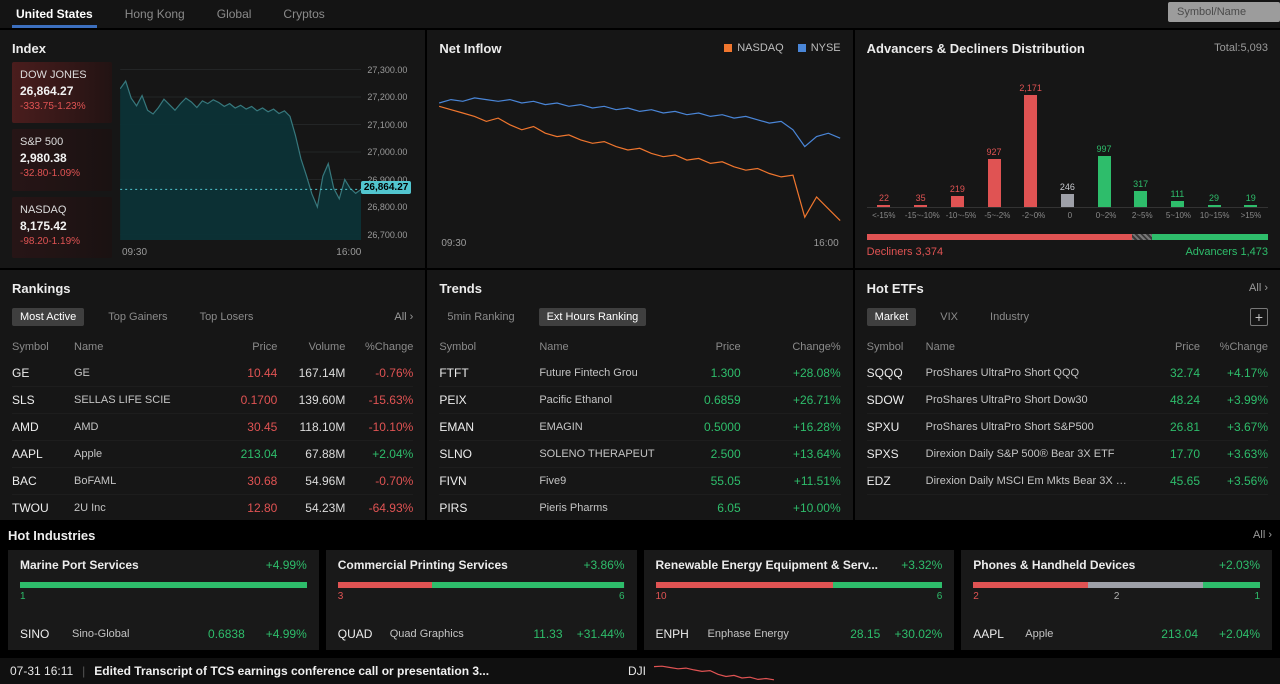  I want to click on tab-5min-ranking: 5min Ranking, so click(481, 317).